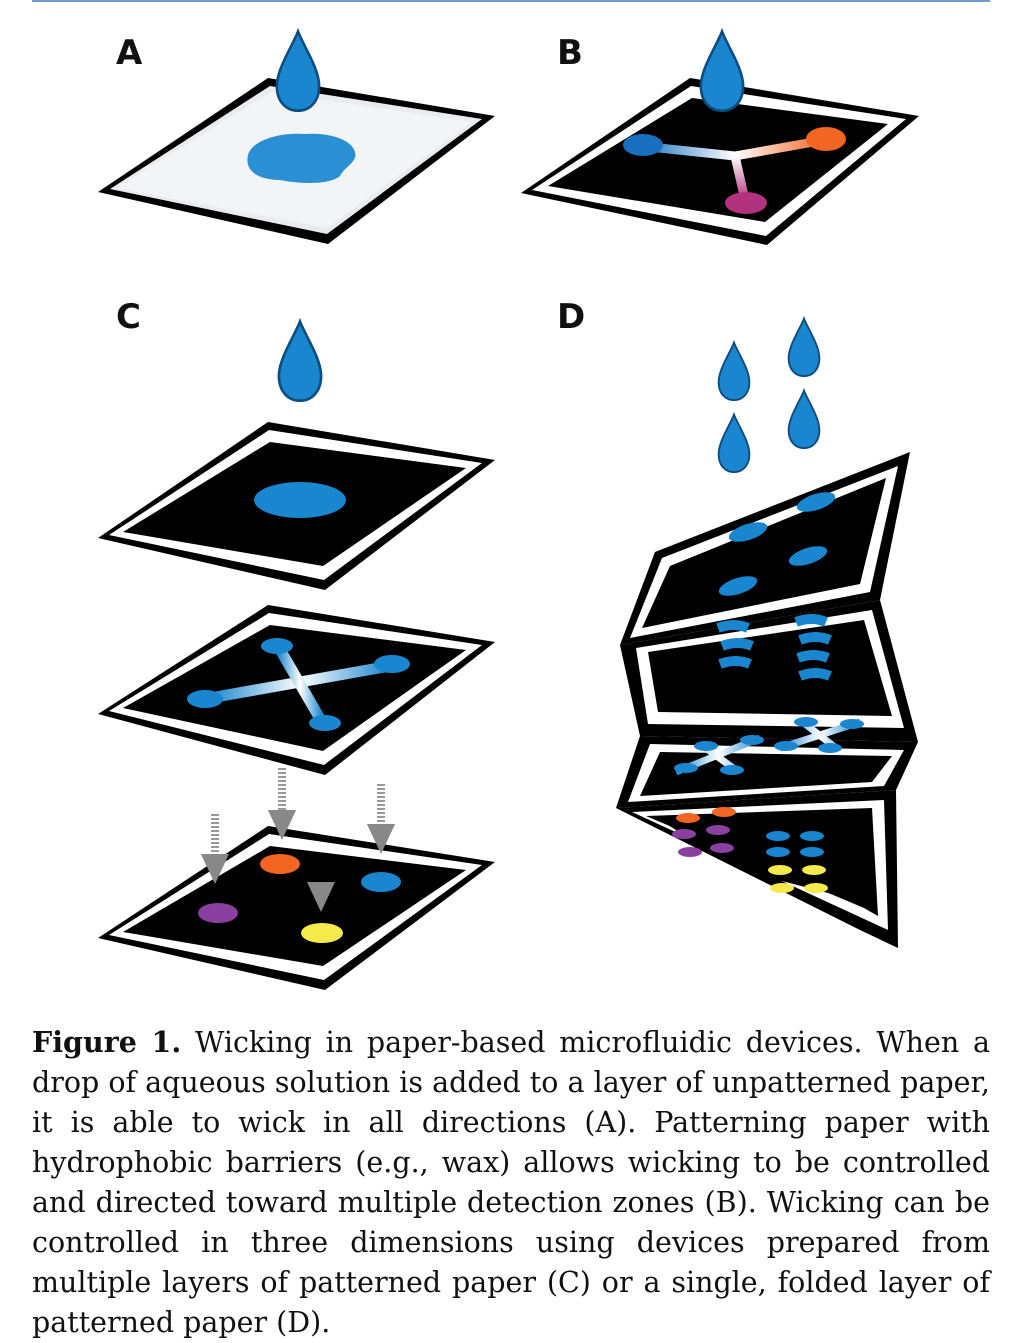 The height and width of the screenshot is (1343, 1014). I want to click on detection-zone-yellow, so click(322, 933).